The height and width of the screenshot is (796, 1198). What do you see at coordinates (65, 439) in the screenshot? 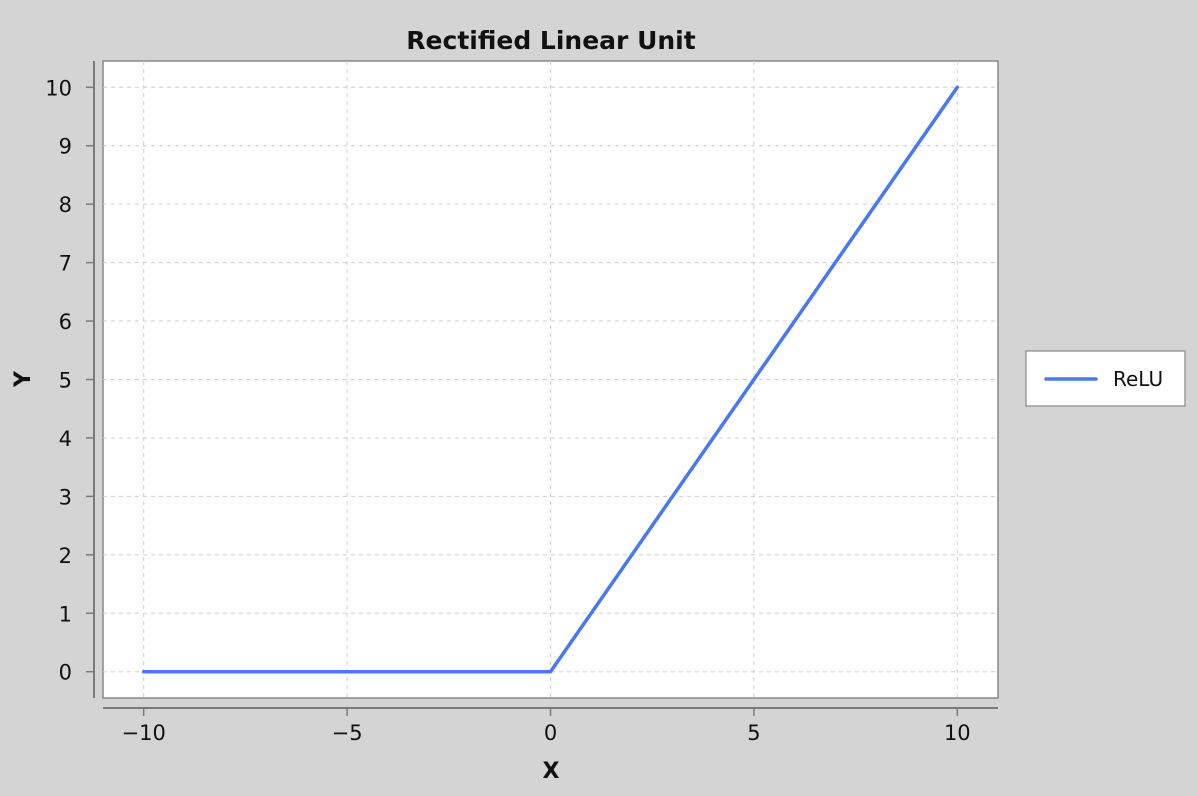
I see `y-tick-label: 4` at bounding box center [65, 439].